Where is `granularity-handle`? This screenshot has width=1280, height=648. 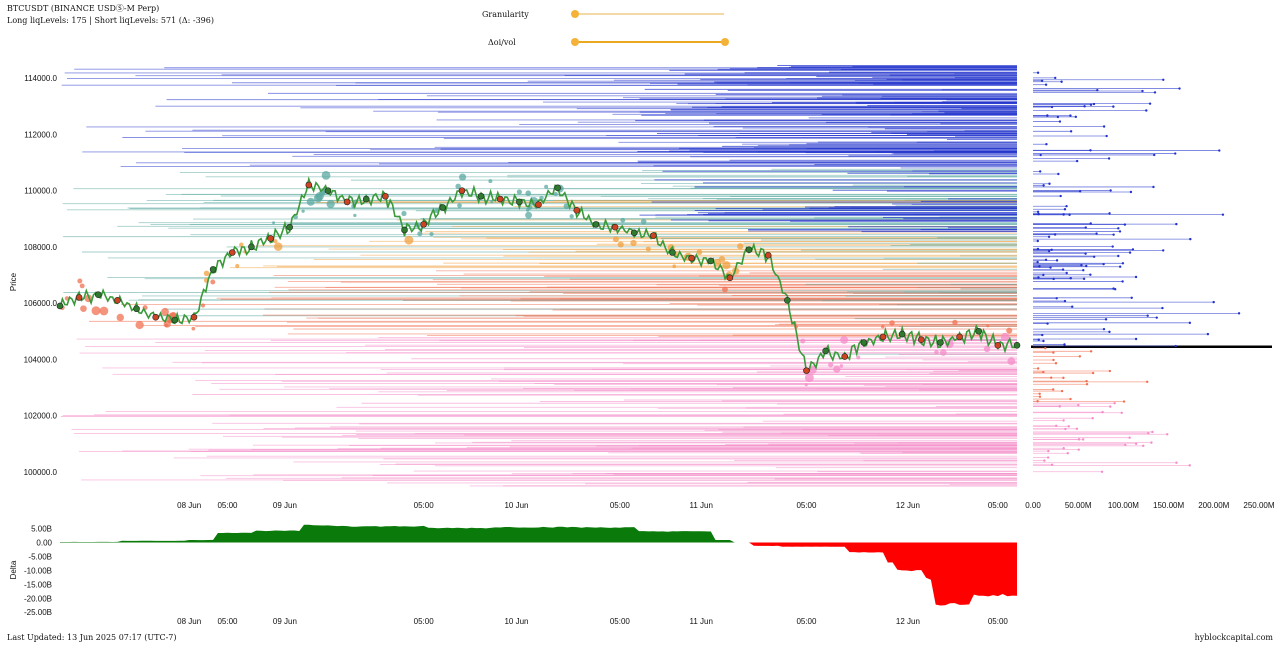
granularity-handle is located at coordinates (575, 14).